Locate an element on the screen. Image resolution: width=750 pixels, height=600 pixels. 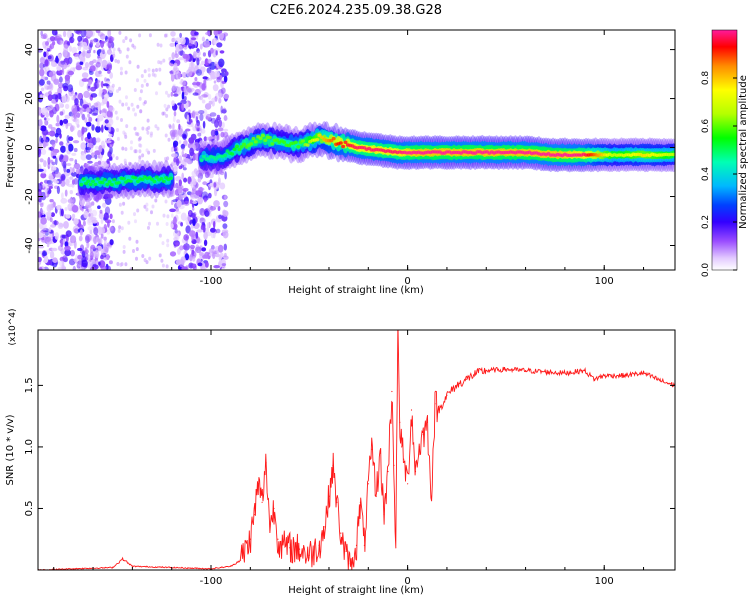
x-tick-label: 100 is located at coordinates (604, 581).